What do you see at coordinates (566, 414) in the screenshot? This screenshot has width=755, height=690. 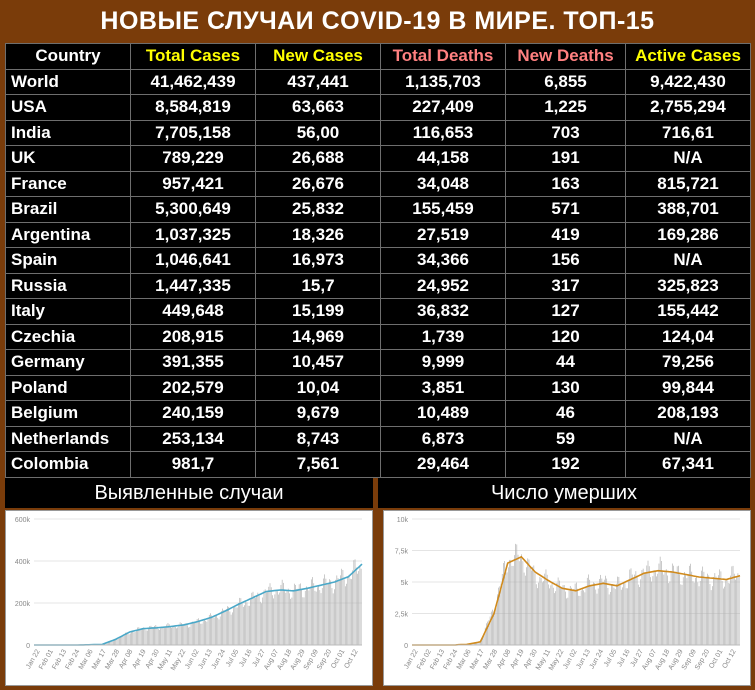 I see `value-cell: 46` at bounding box center [566, 414].